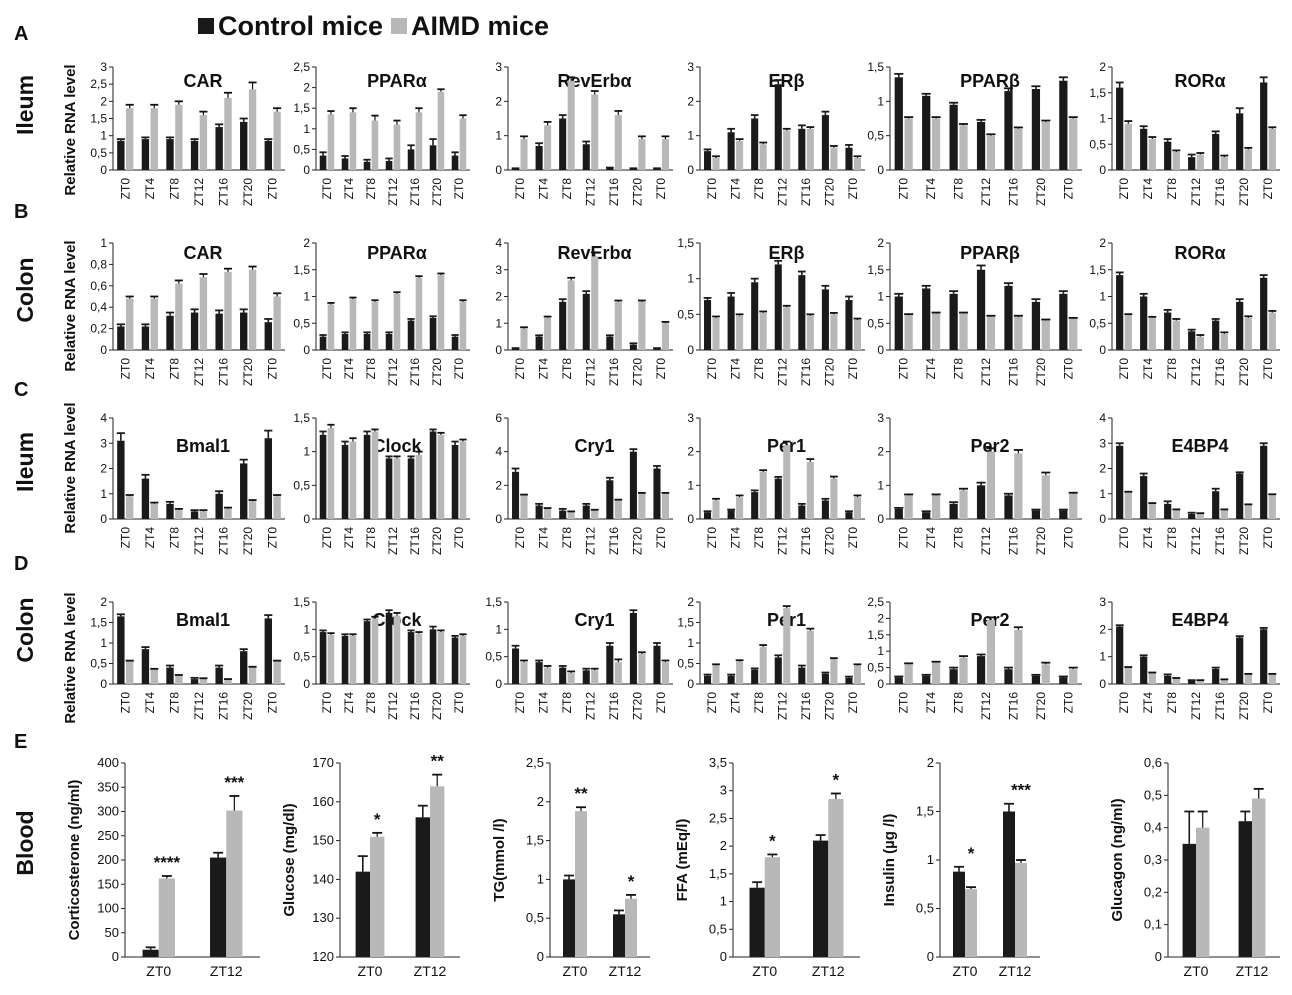  What do you see at coordinates (543, 703) in the screenshot?
I see `chart-20-xtick-label: ZT4` at bounding box center [543, 703].